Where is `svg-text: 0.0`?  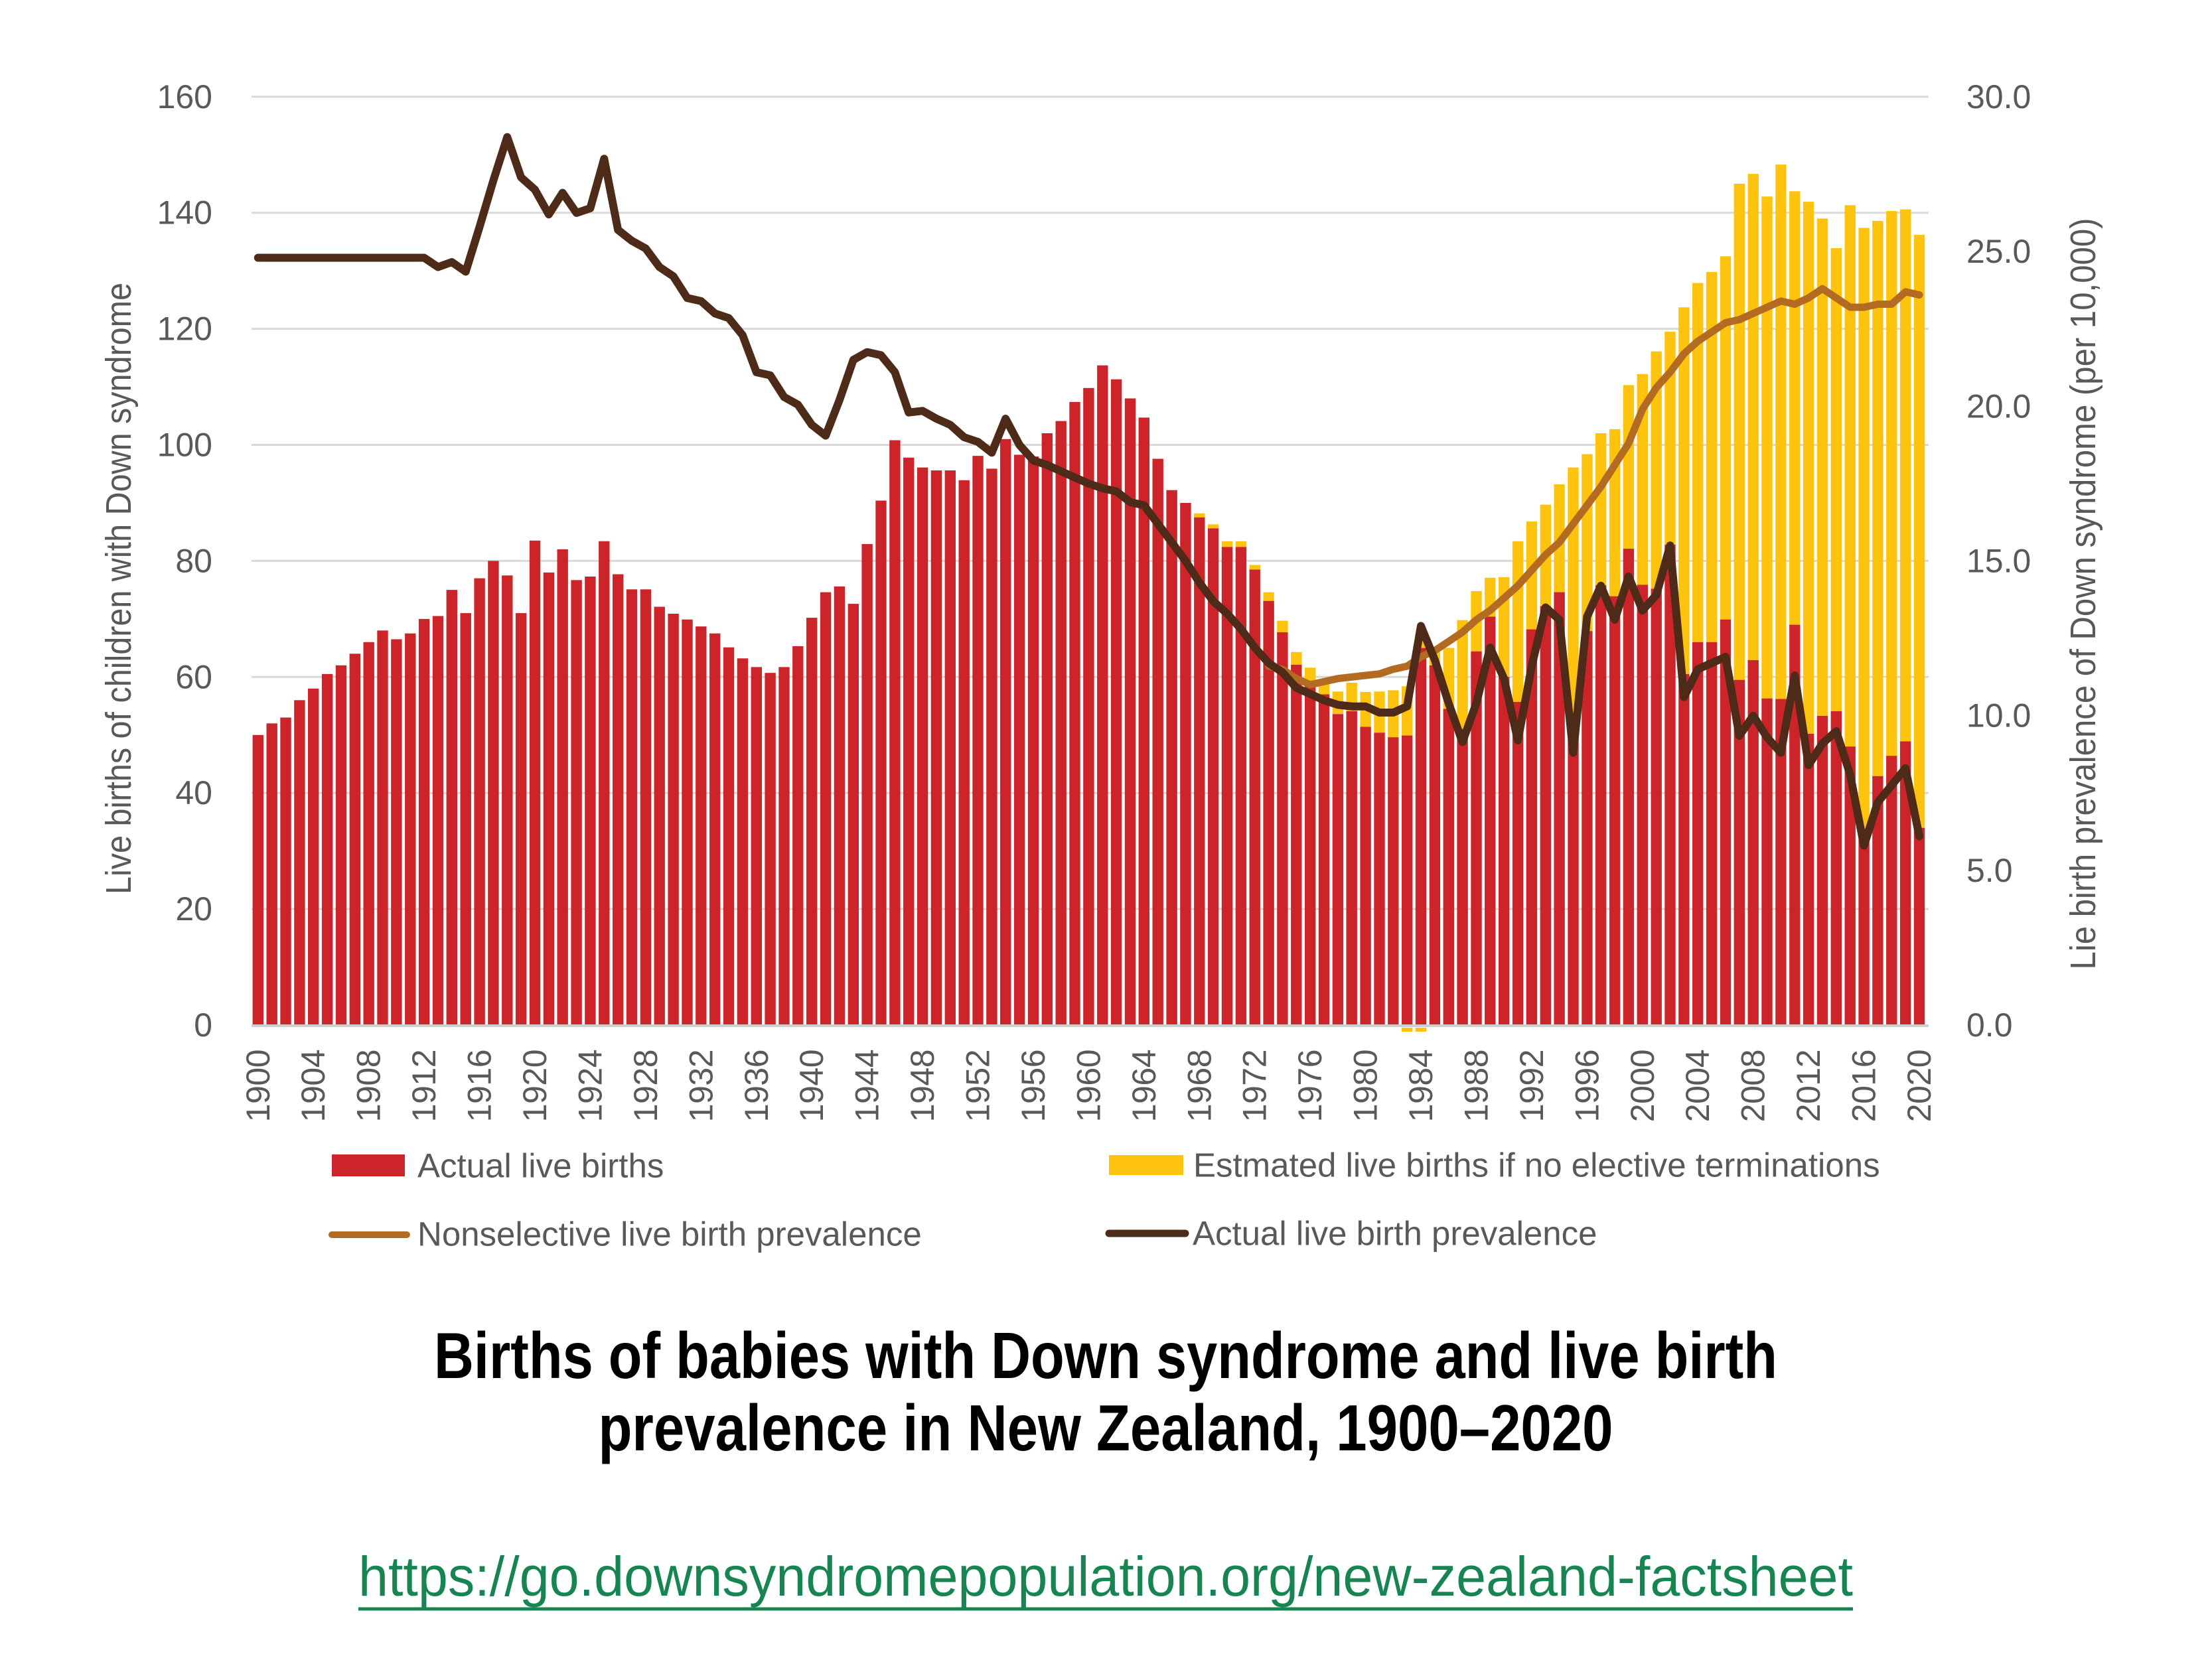 svg-text: 0.0 is located at coordinates (1990, 1025).